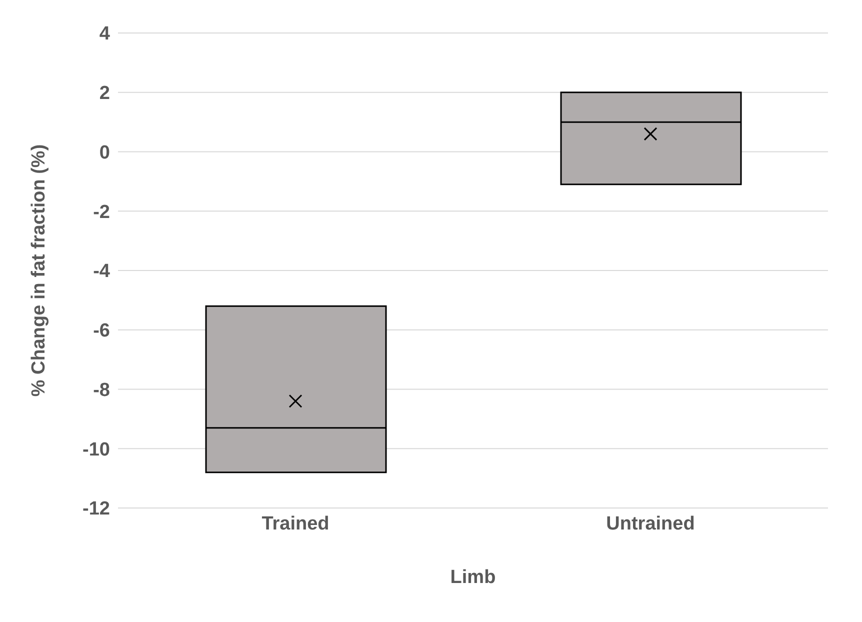 The width and height of the screenshot is (862, 622). I want to click on y-tick-label: -8, so click(101, 390).